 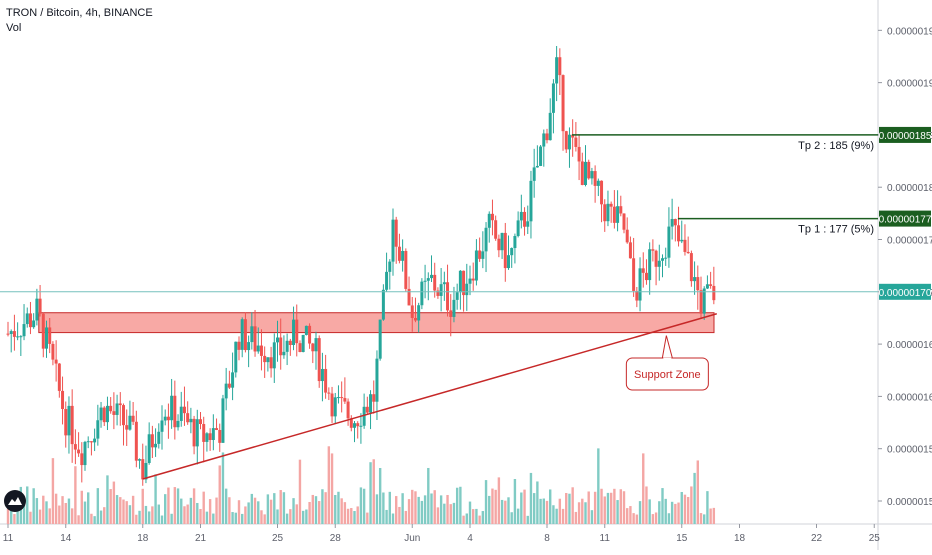 I want to click on time-tick-label: 11, so click(x=8, y=538).